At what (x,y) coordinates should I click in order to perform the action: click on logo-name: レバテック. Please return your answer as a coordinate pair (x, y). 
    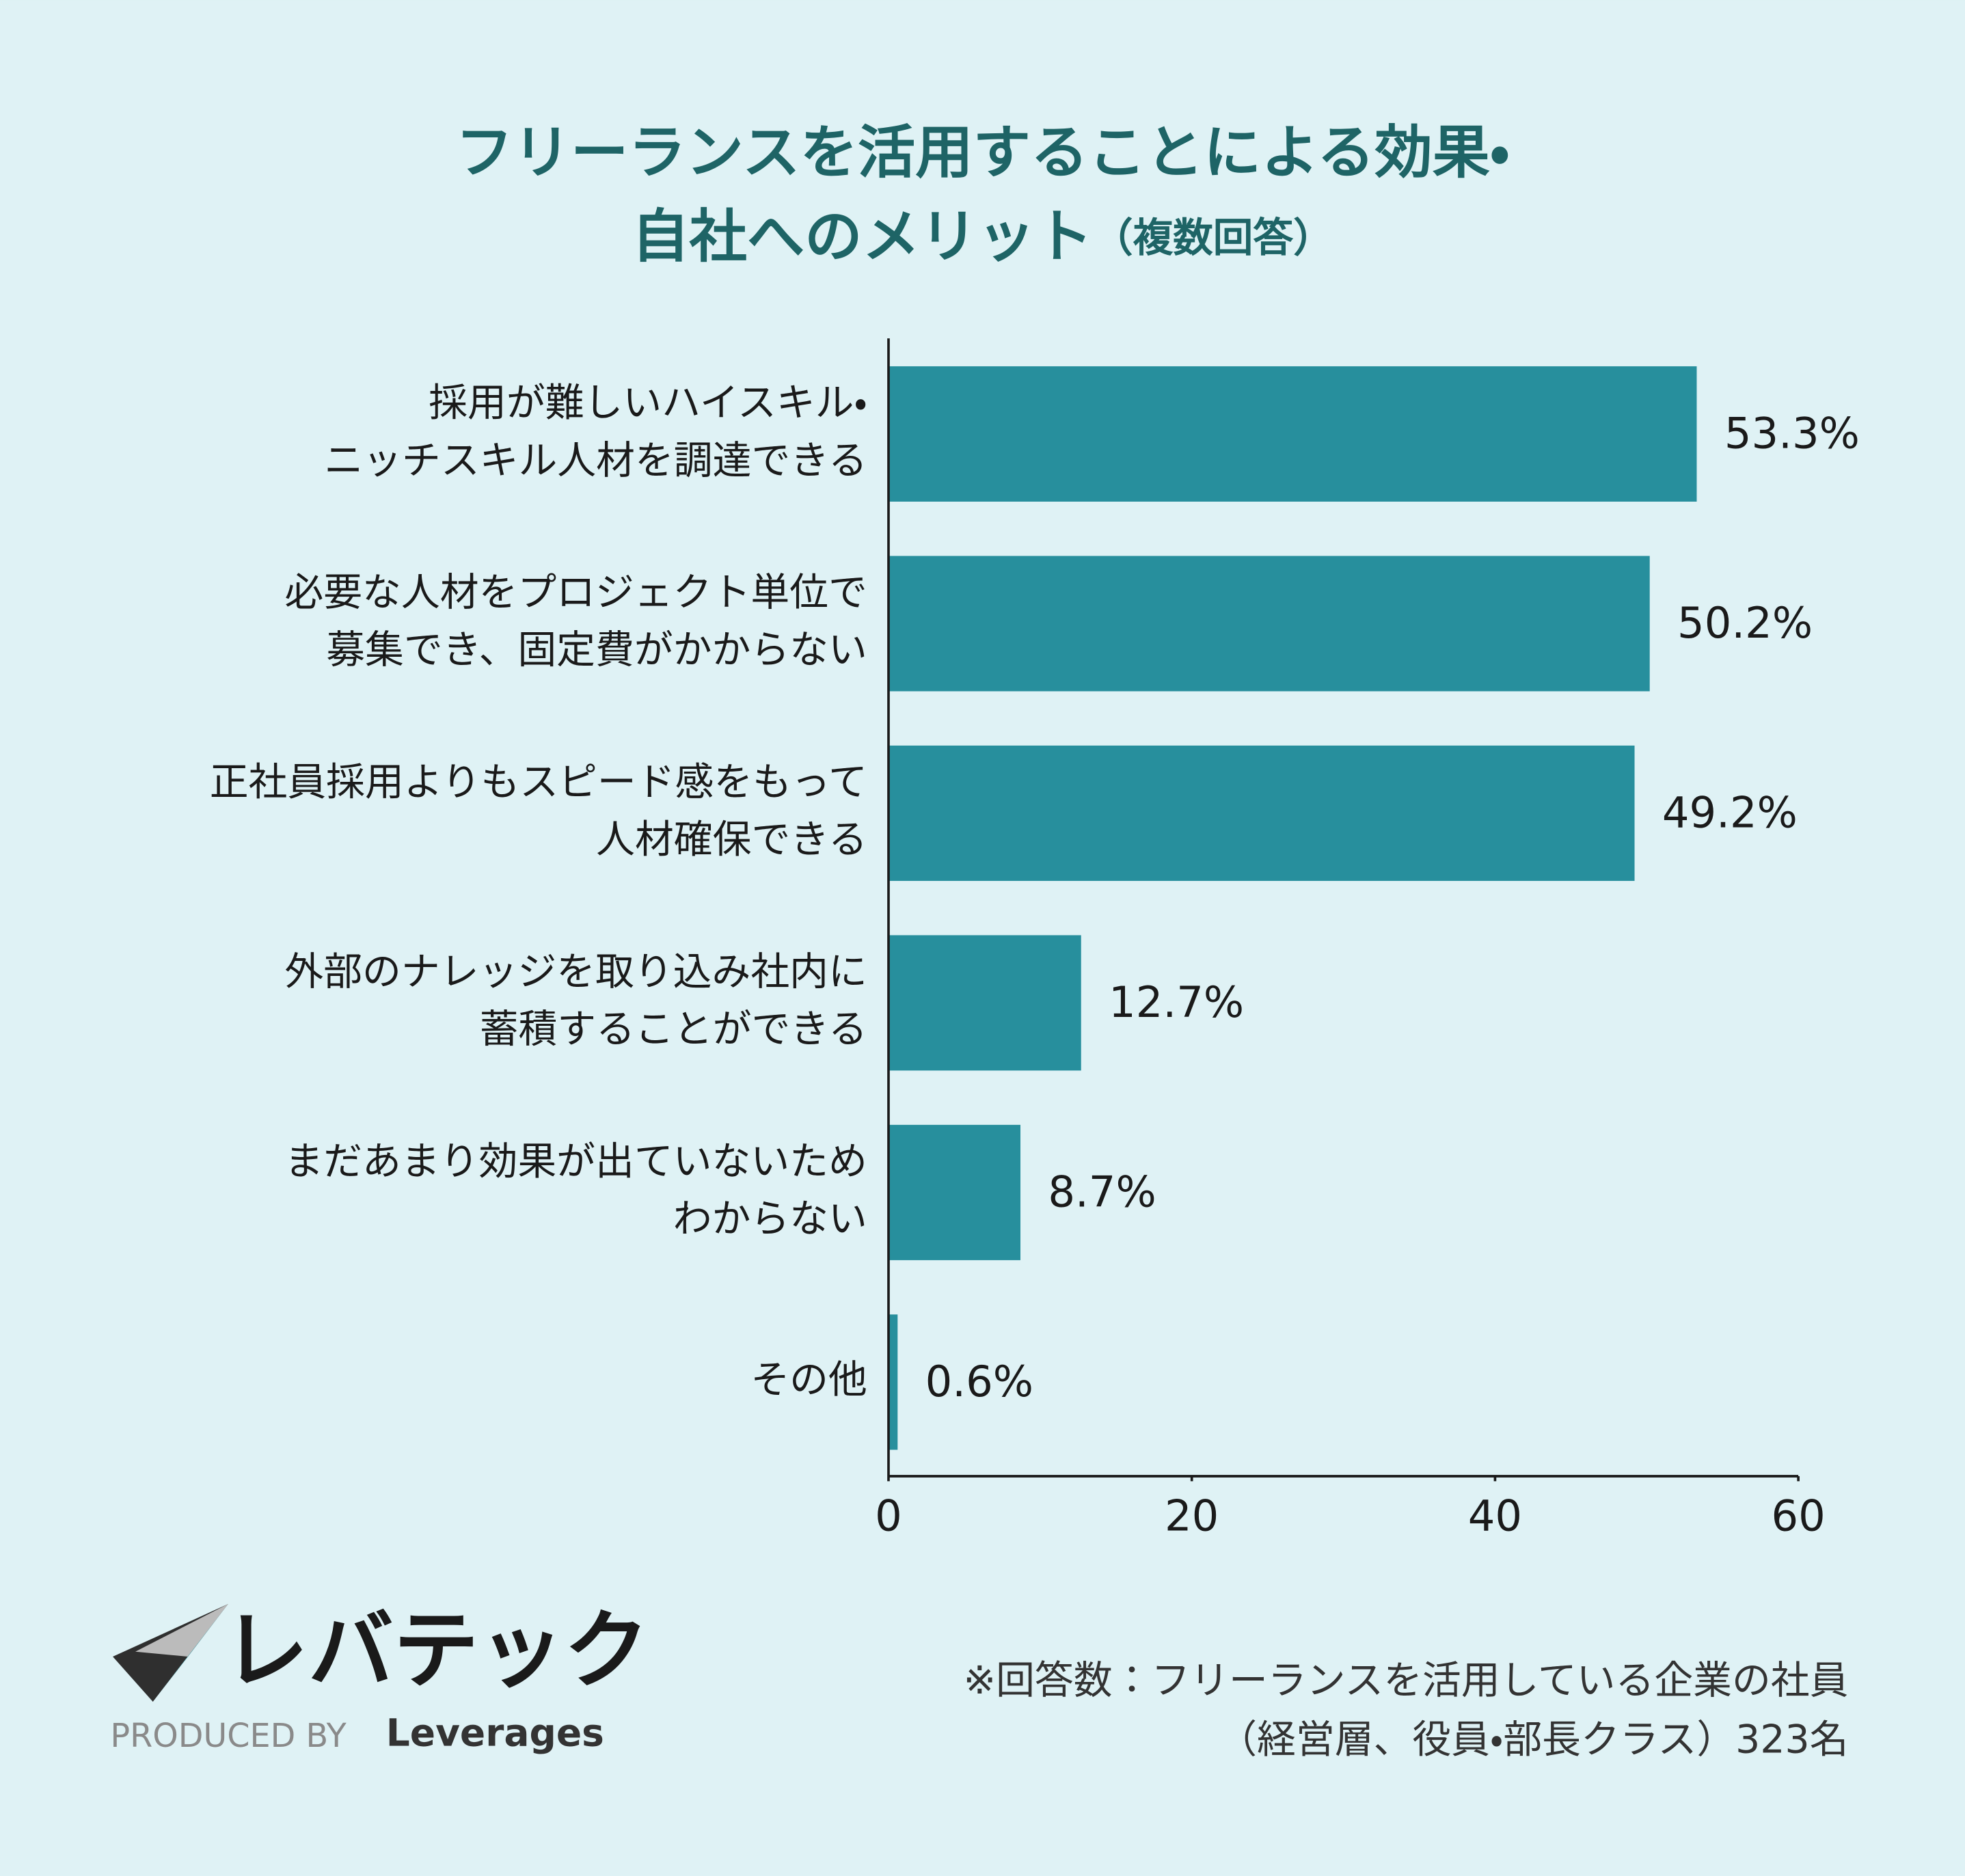
    Looking at the image, I should click on (436, 1650).